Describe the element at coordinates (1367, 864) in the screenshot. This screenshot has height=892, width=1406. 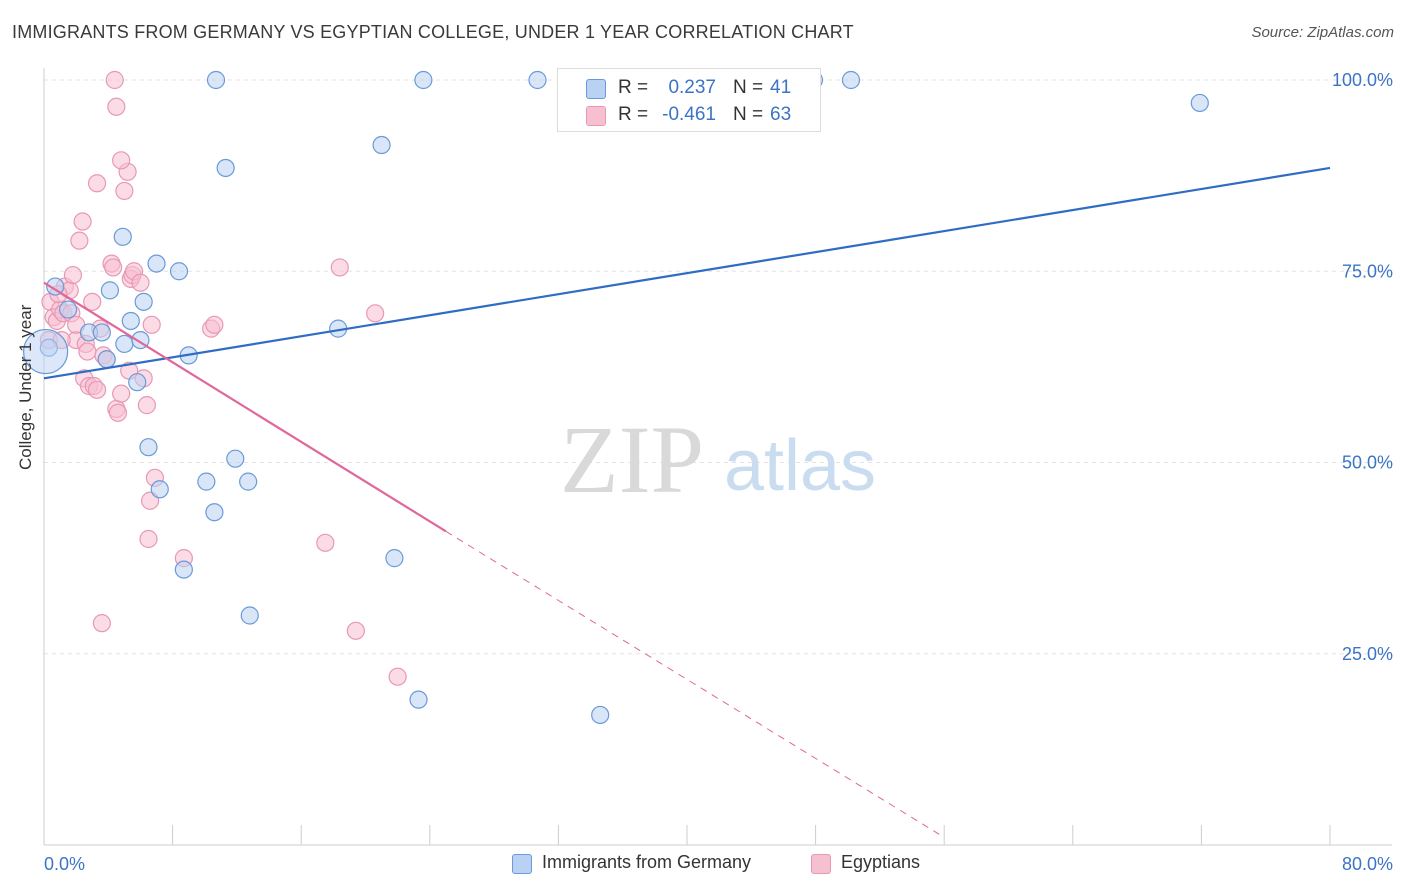
I see `x-tick-label-max: 80.0%` at that location.